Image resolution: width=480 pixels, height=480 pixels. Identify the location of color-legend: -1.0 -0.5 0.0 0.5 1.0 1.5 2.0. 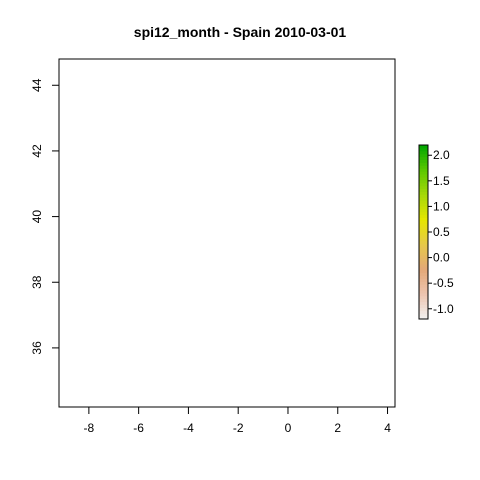
(436, 232).